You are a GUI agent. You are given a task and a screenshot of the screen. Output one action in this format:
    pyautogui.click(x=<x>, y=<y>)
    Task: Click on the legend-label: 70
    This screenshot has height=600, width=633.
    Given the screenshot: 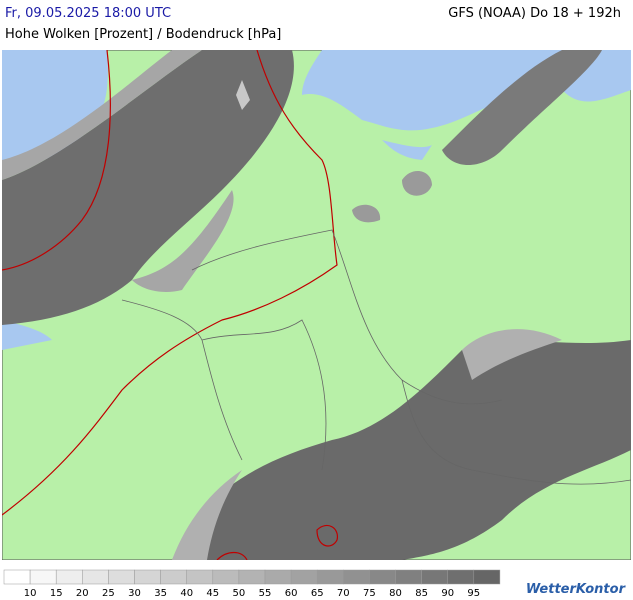 What is the action you would take?
    pyautogui.click(x=343, y=593)
    